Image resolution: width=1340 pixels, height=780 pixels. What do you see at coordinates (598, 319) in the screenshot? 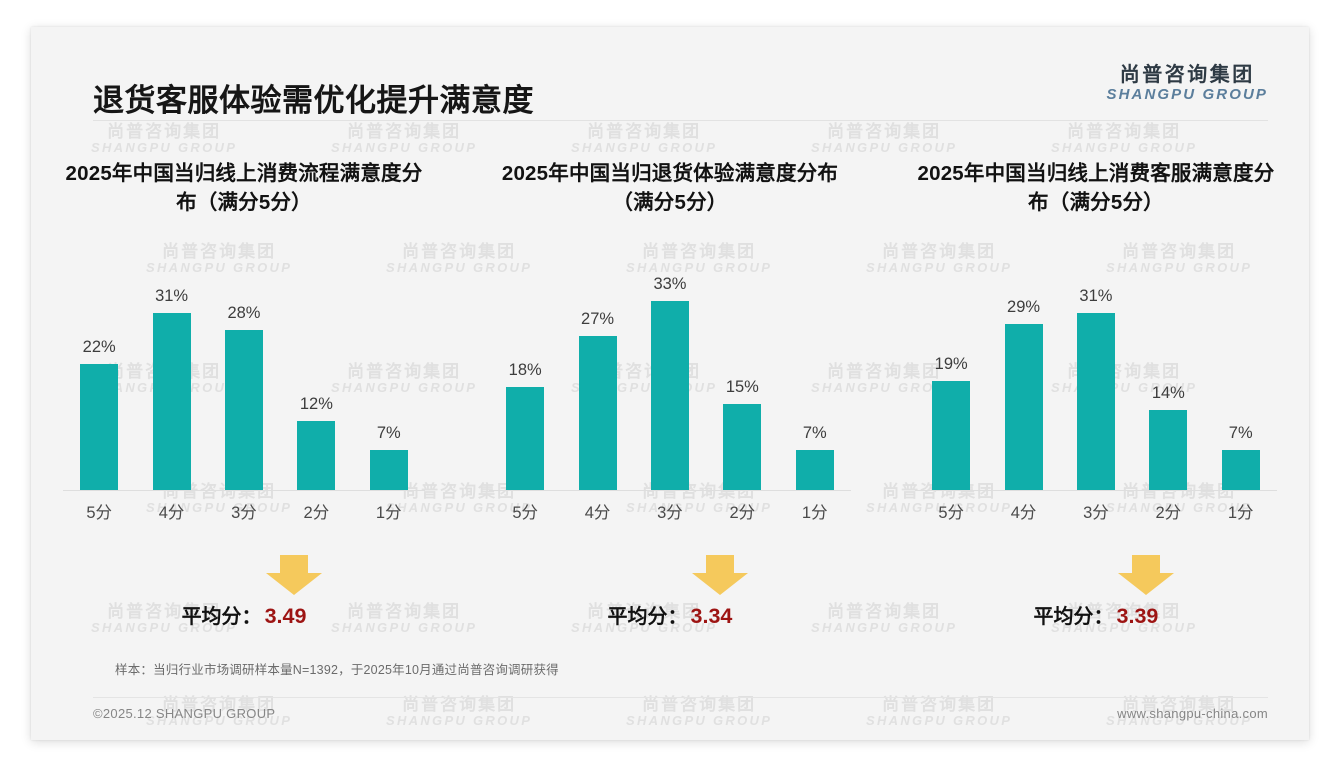
I see `bar-value-label: 27%` at bounding box center [598, 319].